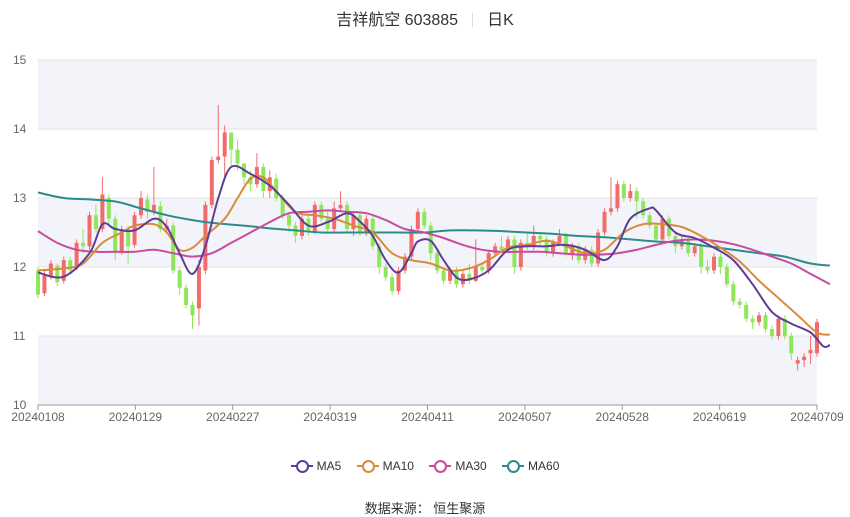 The width and height of the screenshot is (850, 517). I want to click on x-tick-label: 20240507, so click(525, 417).